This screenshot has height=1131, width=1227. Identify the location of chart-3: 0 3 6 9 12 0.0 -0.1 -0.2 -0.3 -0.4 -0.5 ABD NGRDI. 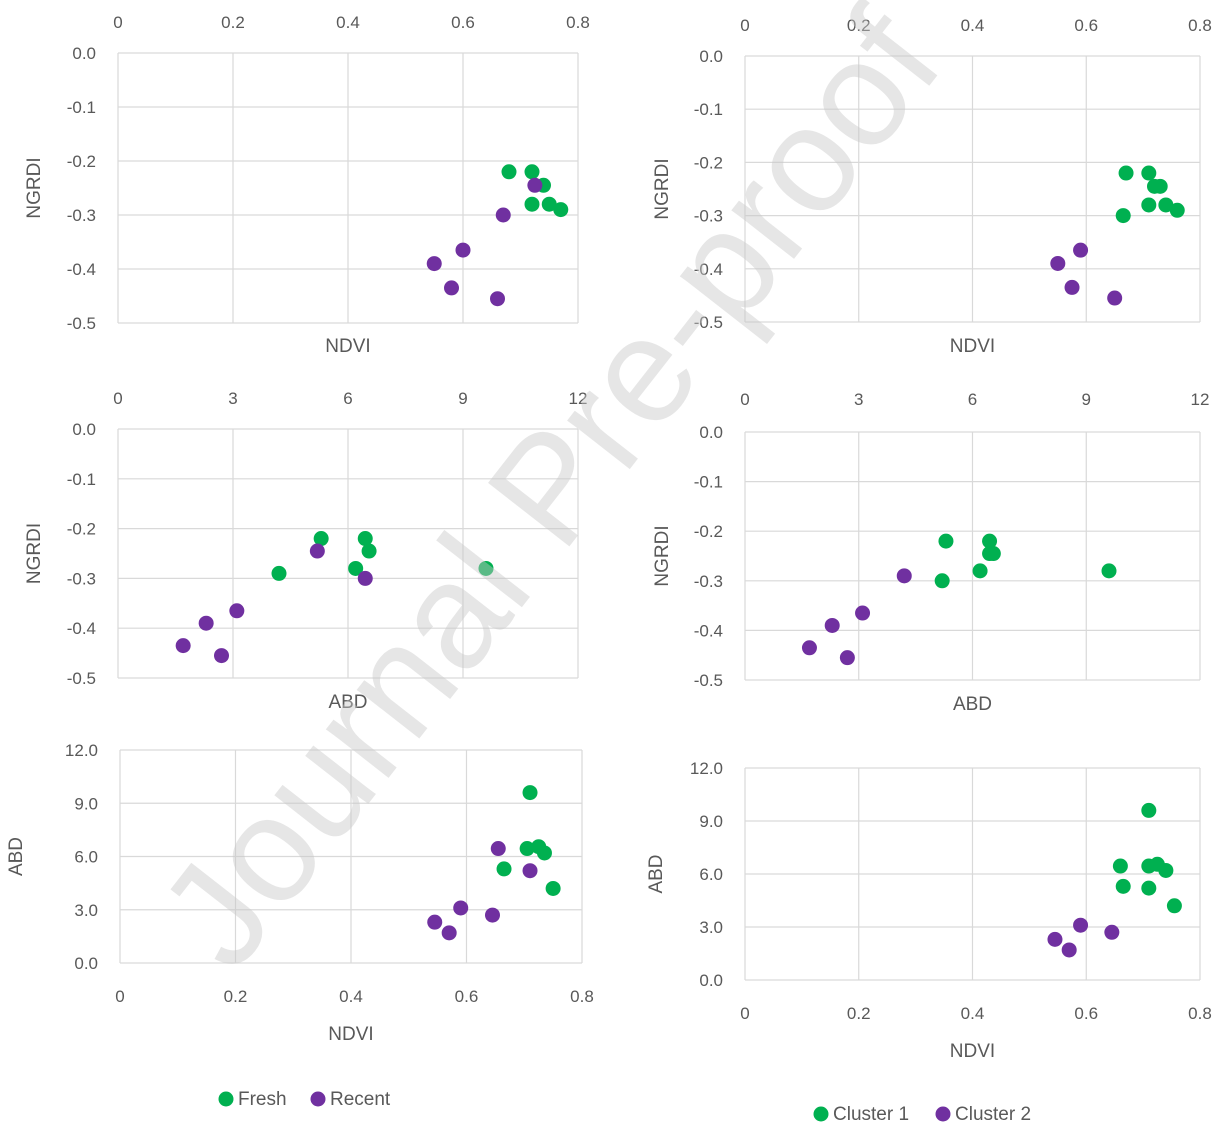
(305, 551).